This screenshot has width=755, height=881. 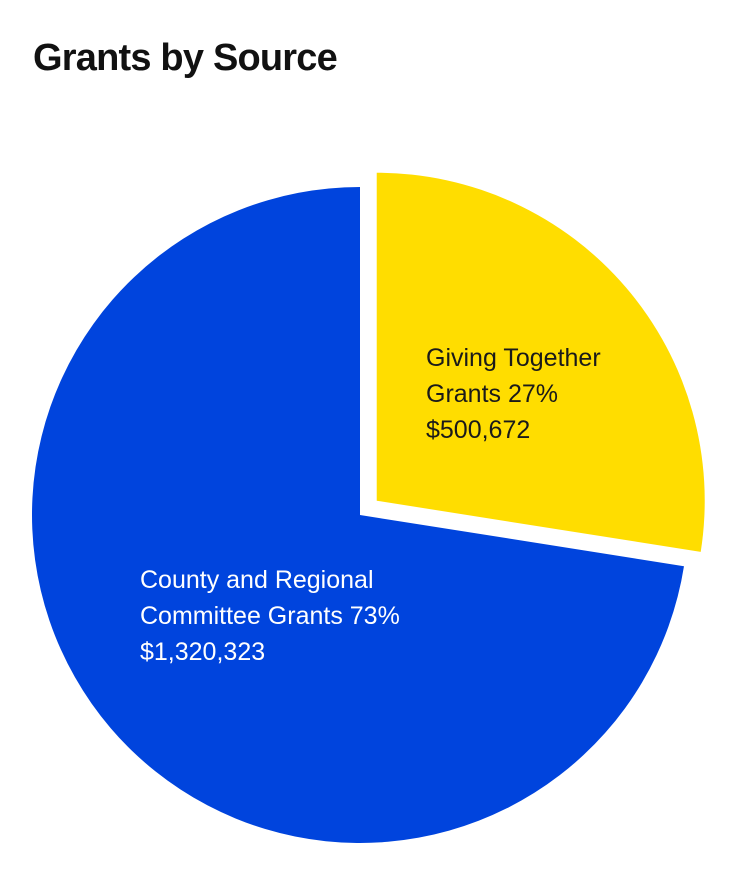 What do you see at coordinates (257, 580) in the screenshot?
I see `slice-label-line: County and Regional` at bounding box center [257, 580].